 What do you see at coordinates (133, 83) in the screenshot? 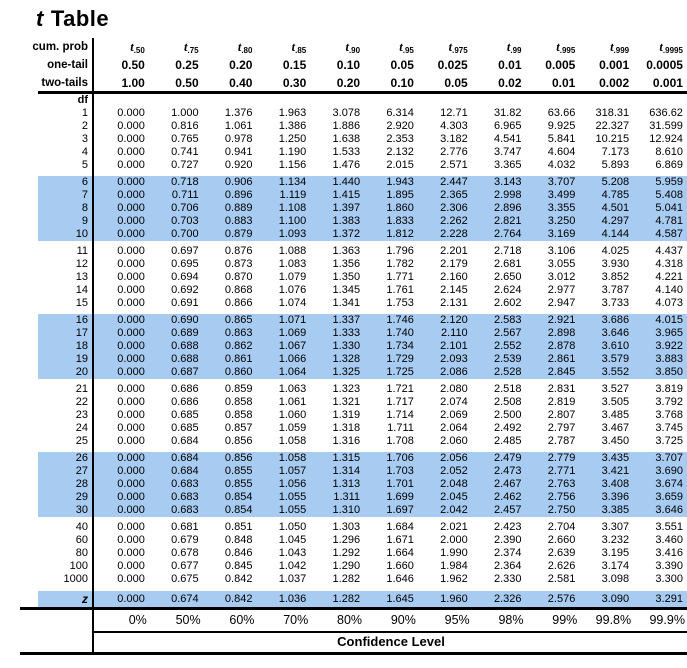
I see `two-tails-value: 1.00` at bounding box center [133, 83].